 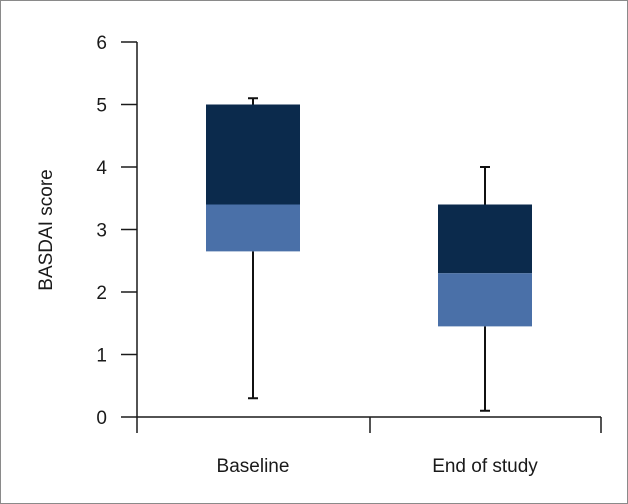 What do you see at coordinates (485, 466) in the screenshot?
I see `x-category-label: End of study` at bounding box center [485, 466].